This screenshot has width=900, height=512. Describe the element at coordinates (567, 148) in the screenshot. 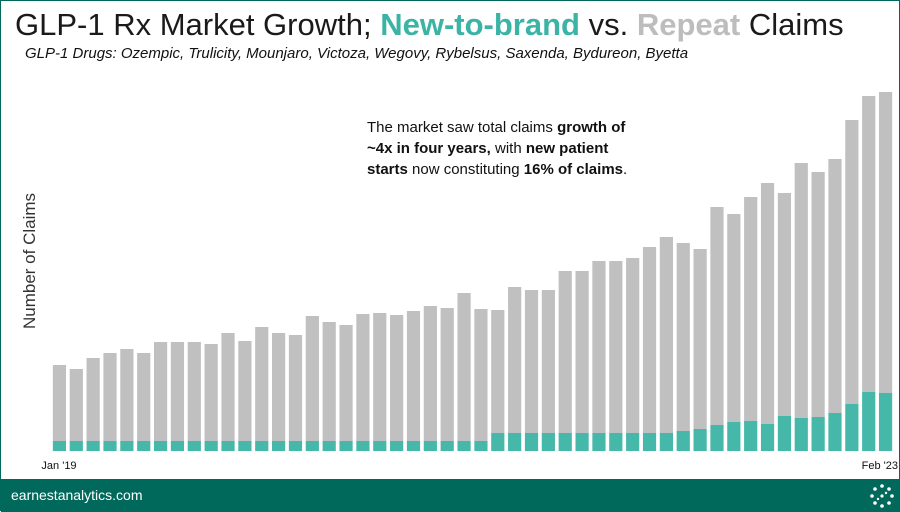

I see `annotation-text: new patient` at that location.